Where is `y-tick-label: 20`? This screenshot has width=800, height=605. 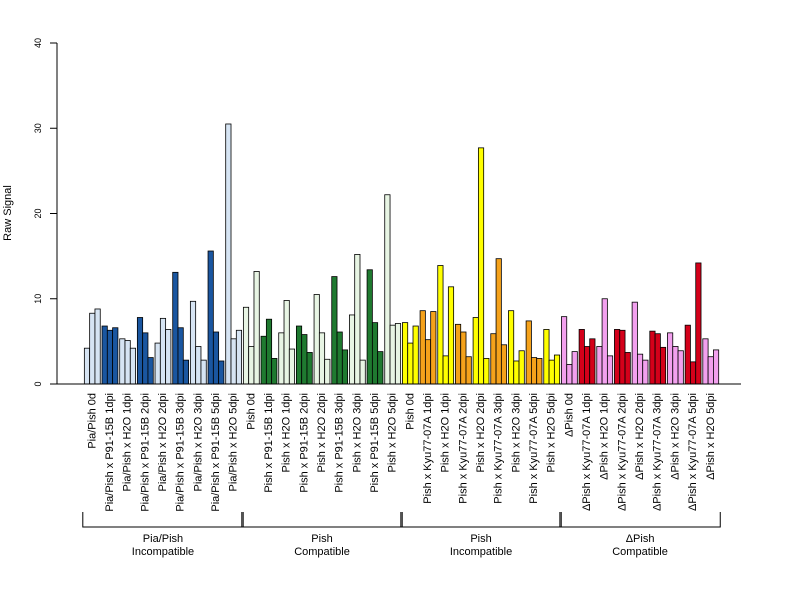 y-tick-label: 20 is located at coordinates (38, 213).